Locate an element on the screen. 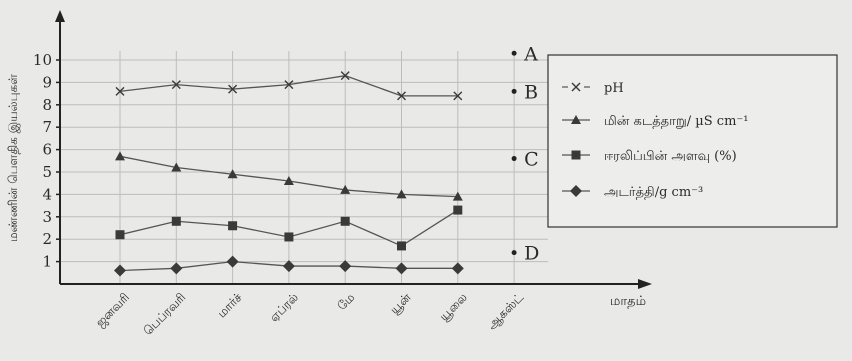 The image size is (852, 361). y-tick-label: 10 is located at coordinates (42, 60).